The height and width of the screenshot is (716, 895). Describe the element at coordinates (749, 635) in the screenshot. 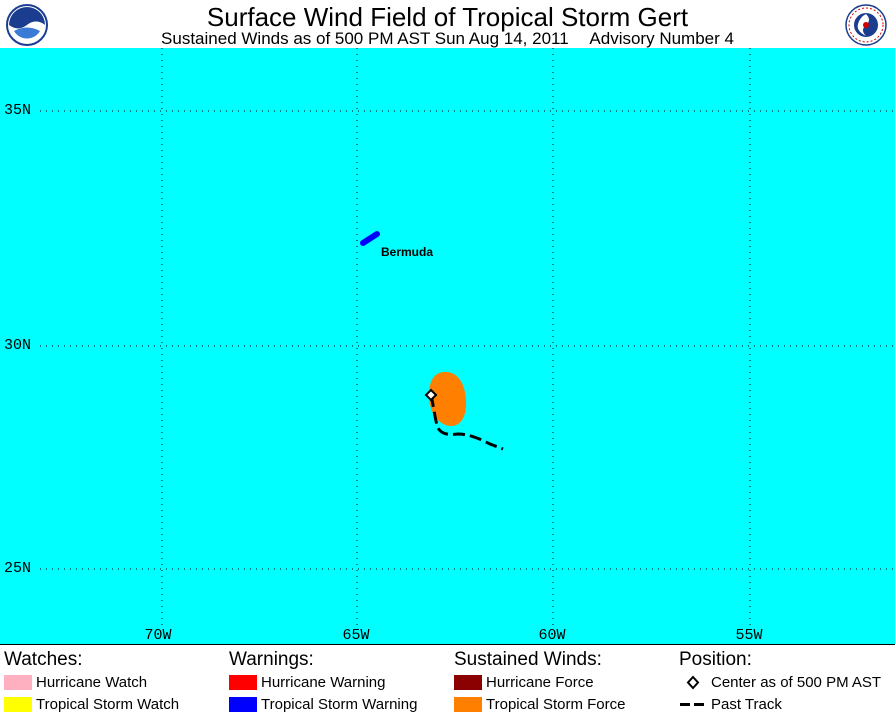

I see `lon-label-55w: 55W` at that location.